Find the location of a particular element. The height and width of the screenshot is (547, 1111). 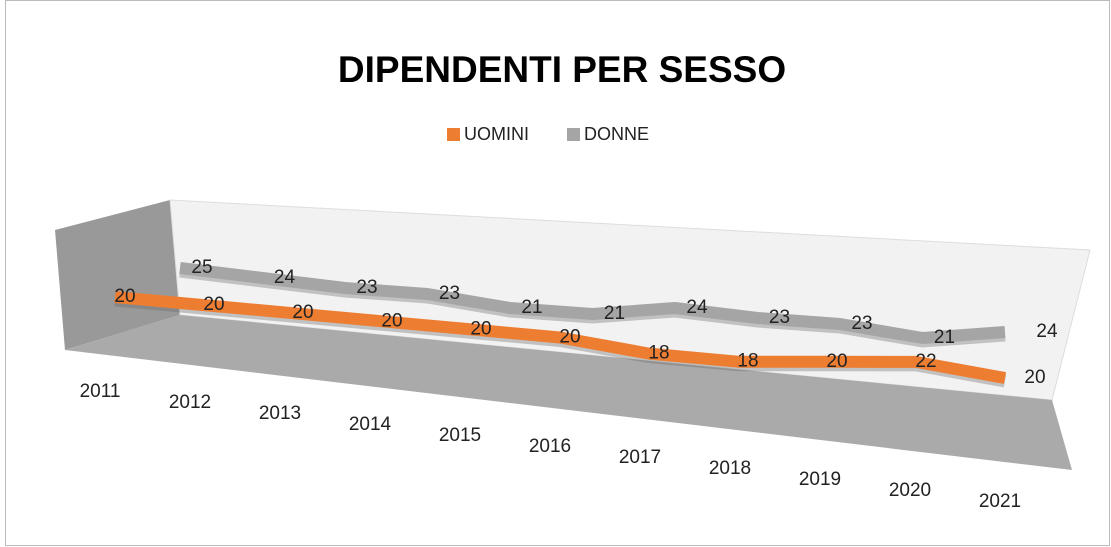

x-tick-label: 2020 is located at coordinates (910, 490).